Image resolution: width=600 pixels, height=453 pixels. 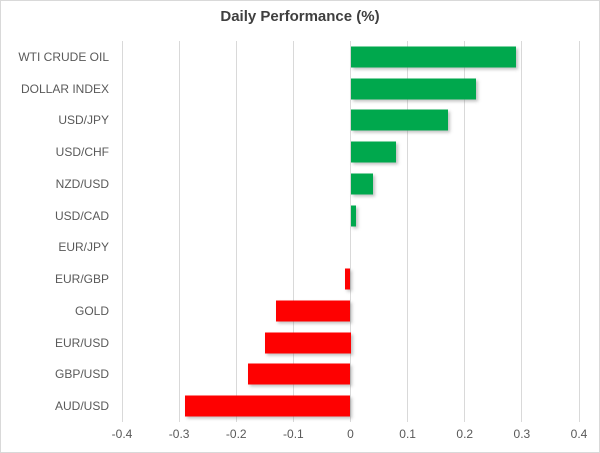 I want to click on x-tick-label: -0.1, so click(x=293, y=434).